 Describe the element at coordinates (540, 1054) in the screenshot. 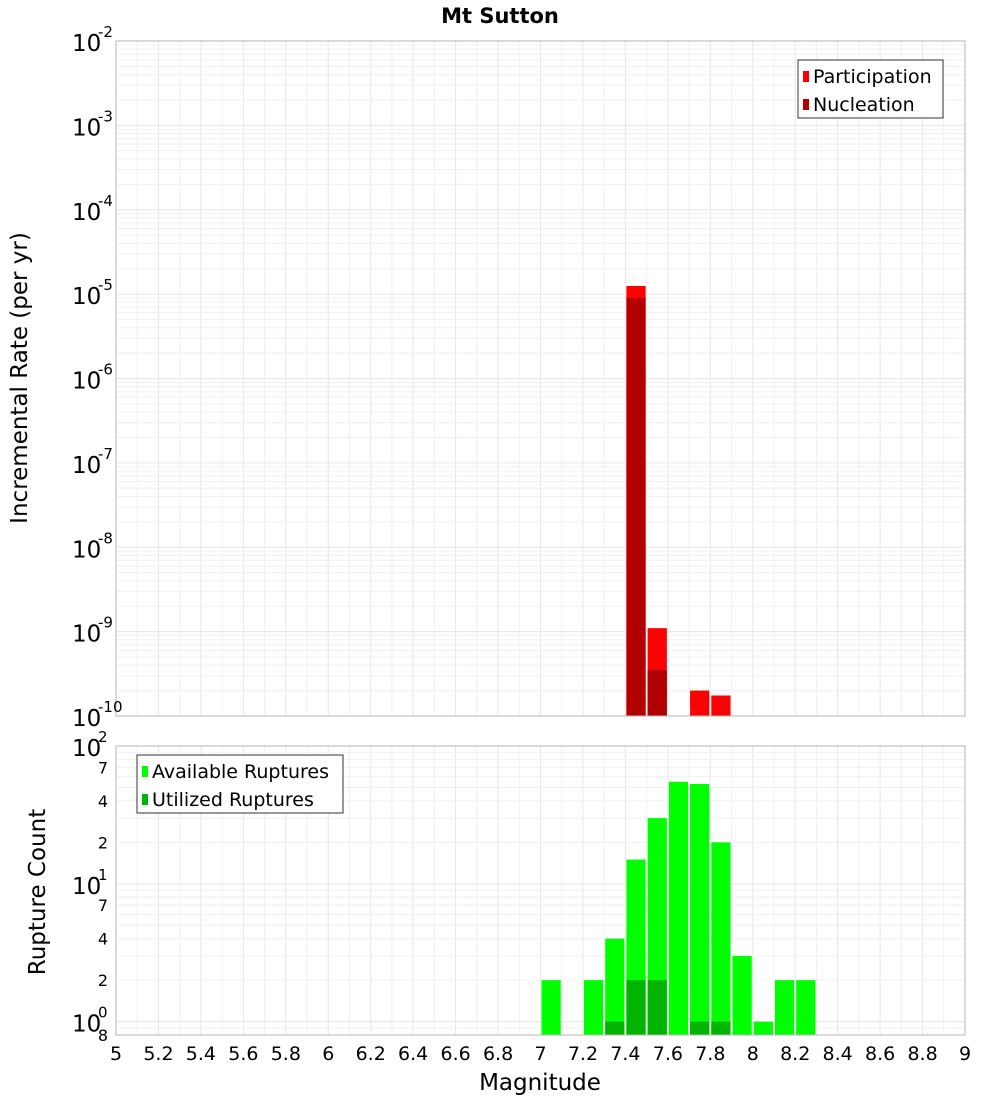

I see `x-tick-label: 7` at that location.